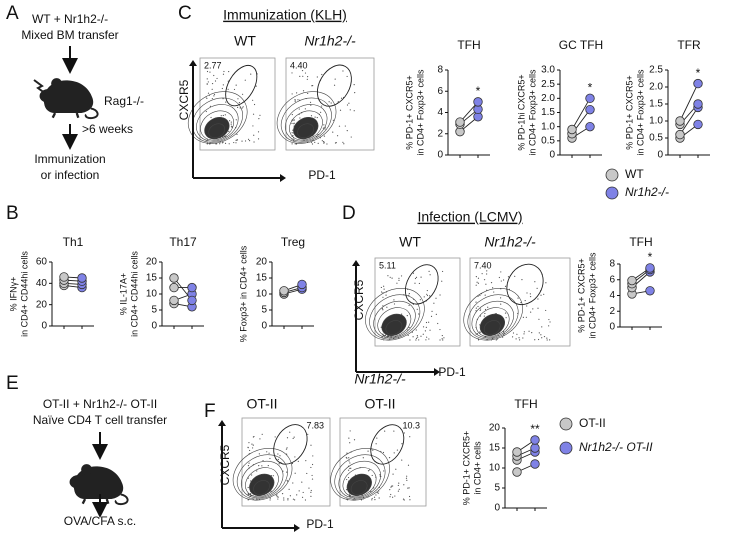 The width and height of the screenshot is (742, 540). I want to click on chart-title: TFH, so click(468, 45).